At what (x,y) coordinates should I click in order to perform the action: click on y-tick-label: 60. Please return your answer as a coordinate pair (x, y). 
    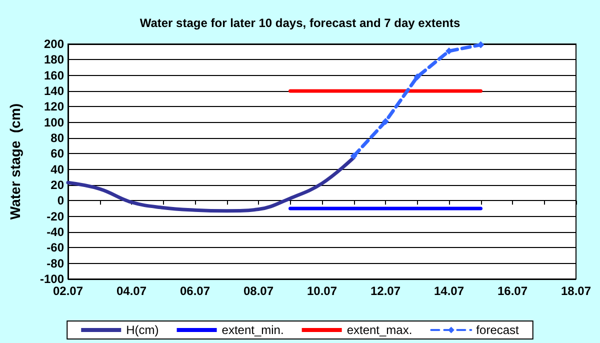
    Looking at the image, I should click on (57, 153).